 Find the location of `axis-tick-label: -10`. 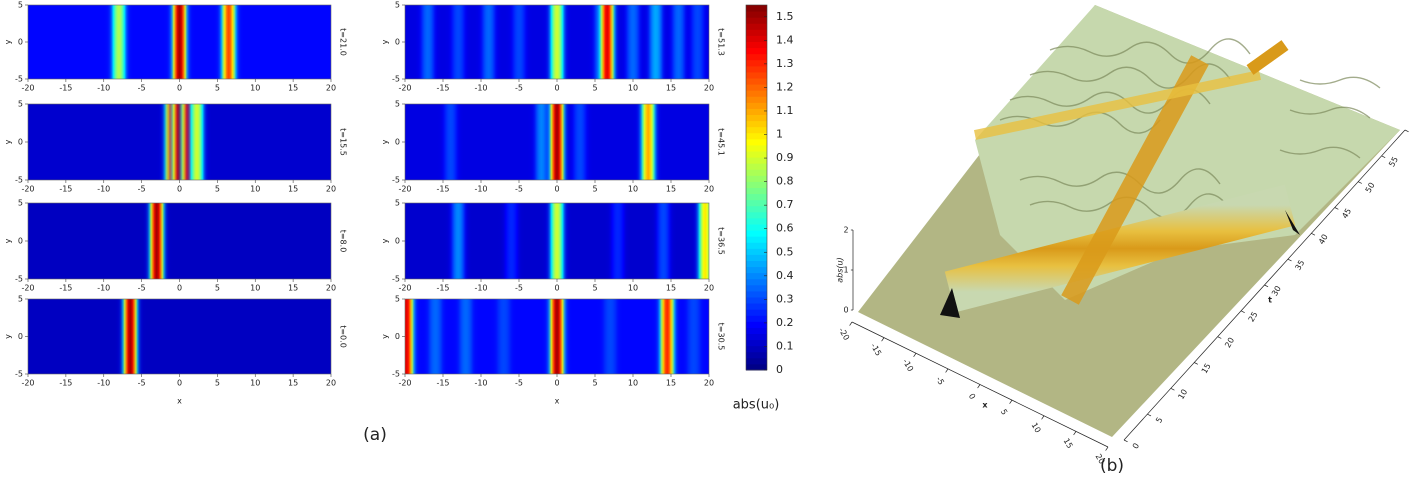

axis-tick-label: -10 is located at coordinates (908, 365).